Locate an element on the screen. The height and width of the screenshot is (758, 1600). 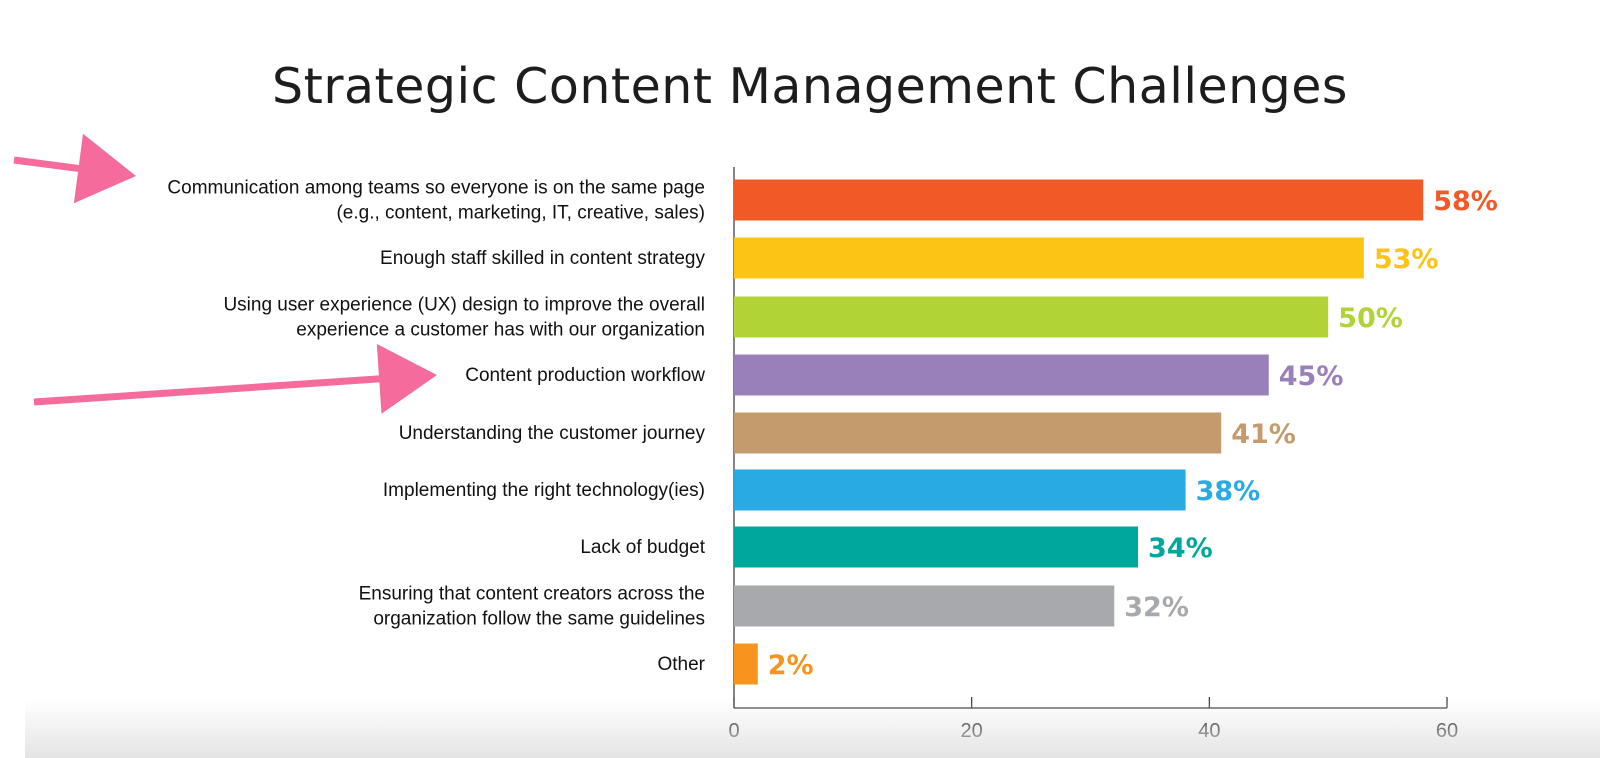
value-label: 41% is located at coordinates (1263, 434).